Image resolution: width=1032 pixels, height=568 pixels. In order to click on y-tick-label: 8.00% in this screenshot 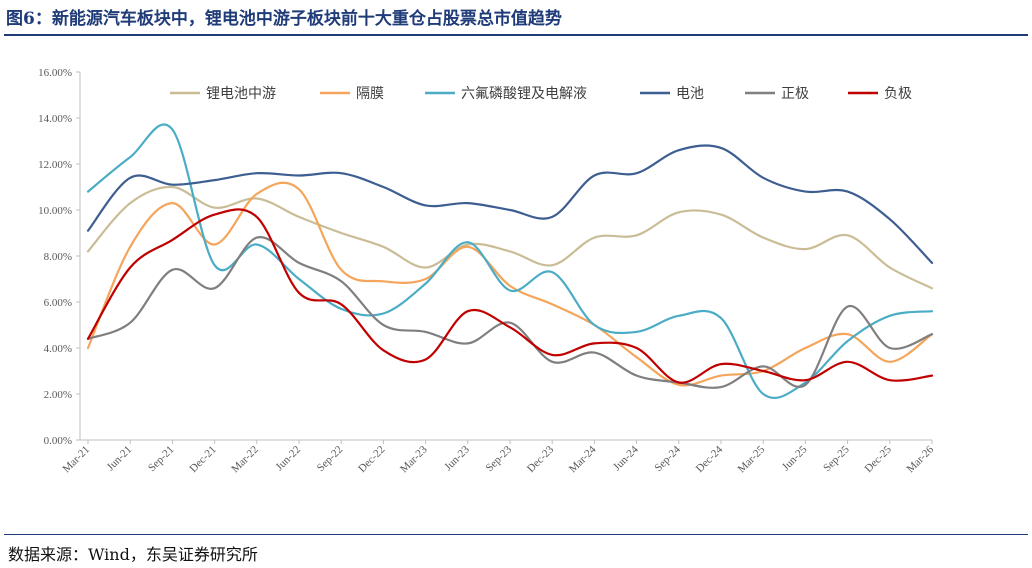, I will do `click(58, 257)`.